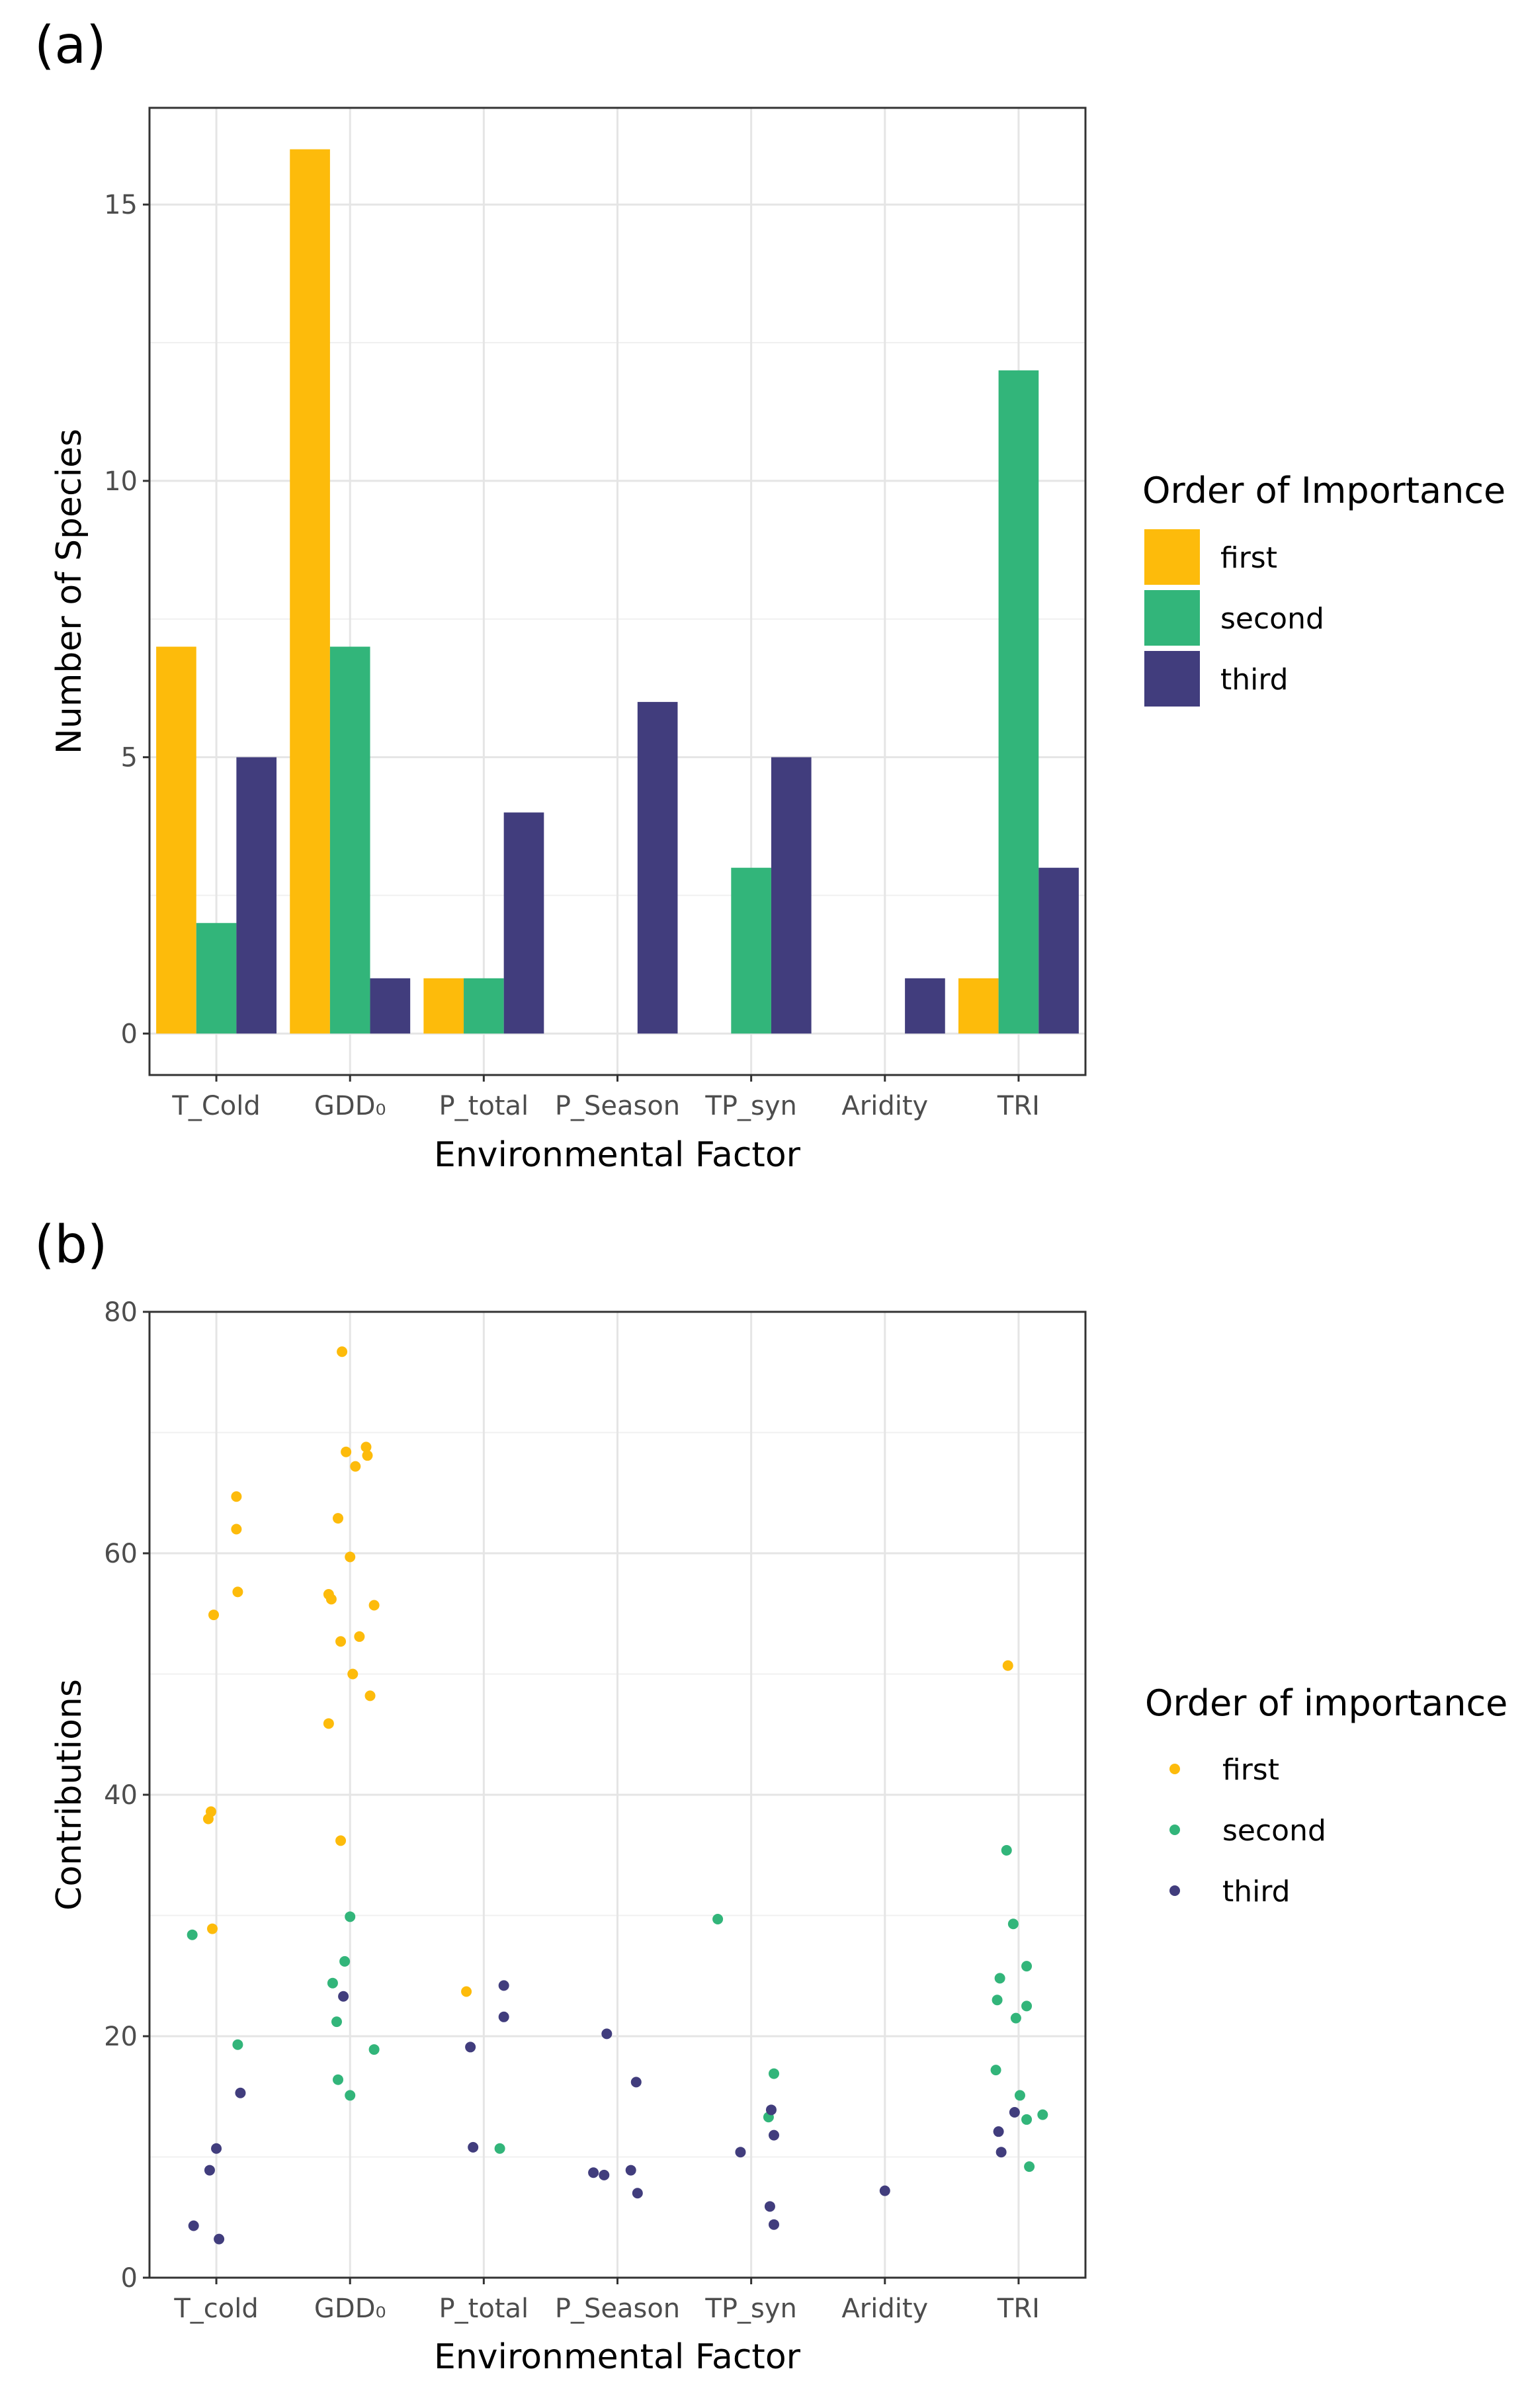  Describe the element at coordinates (1058, 950) in the screenshot. I see `bar-tri-third` at that location.